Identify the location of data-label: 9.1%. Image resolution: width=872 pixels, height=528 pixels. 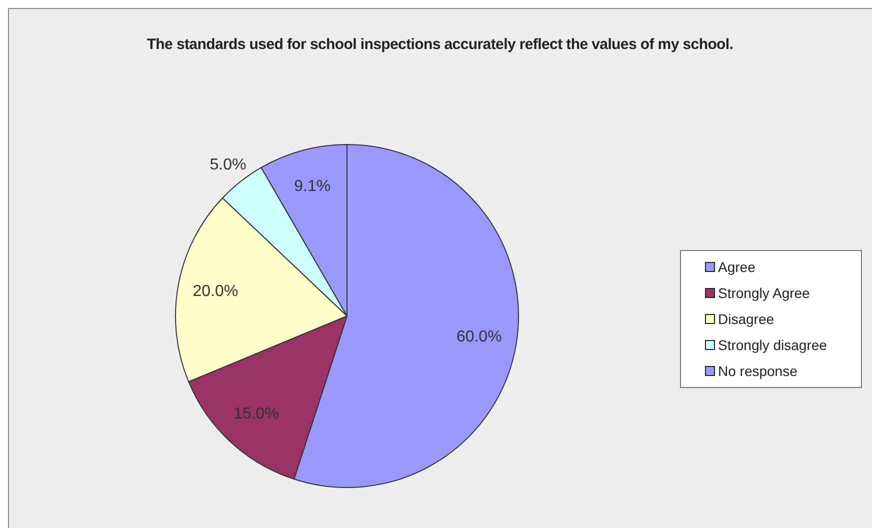
(312, 187).